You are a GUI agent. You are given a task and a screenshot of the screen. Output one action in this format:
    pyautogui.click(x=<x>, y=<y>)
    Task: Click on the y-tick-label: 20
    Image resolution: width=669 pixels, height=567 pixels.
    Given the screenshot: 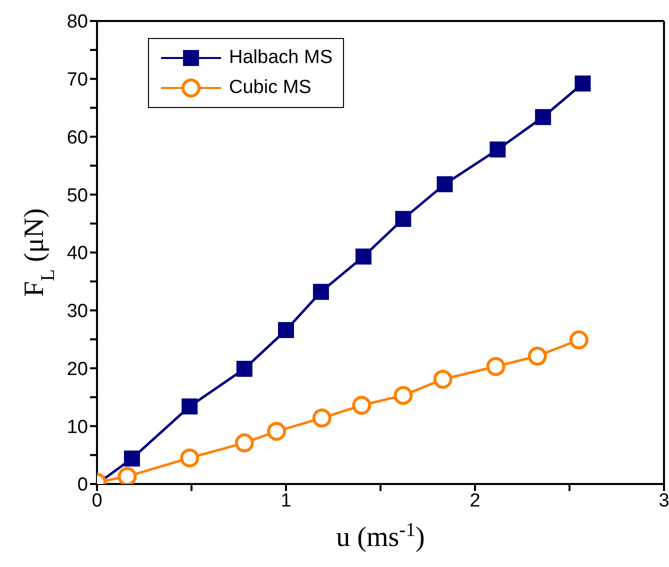 What is the action you would take?
    pyautogui.click(x=77, y=369)
    